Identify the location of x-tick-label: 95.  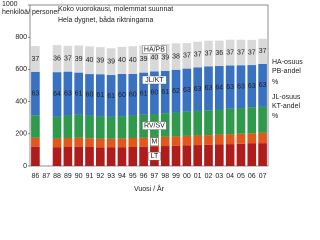
(133, 176).